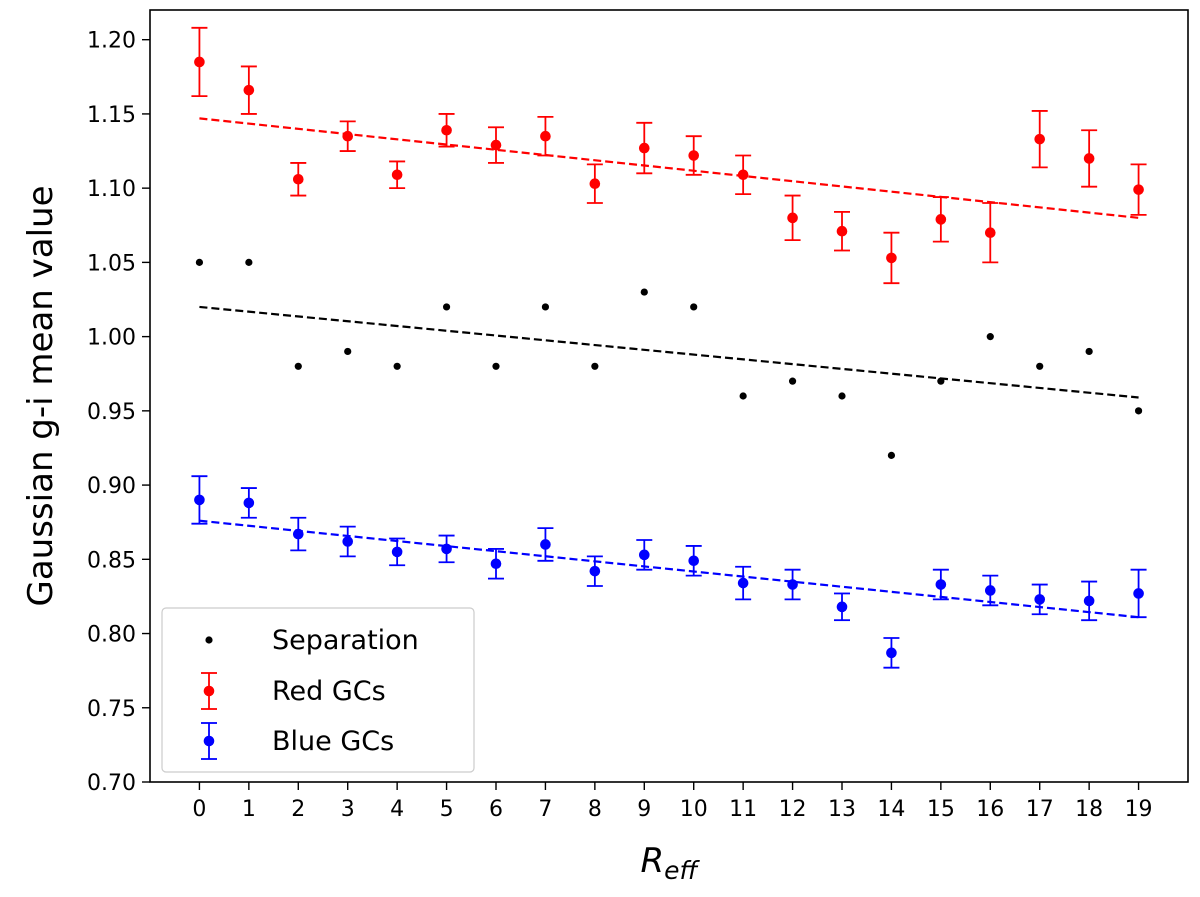 Image resolution: width=1200 pixels, height=897 pixels. Describe the element at coordinates (209, 691) in the screenshot. I see `legend-marker-red-gcs` at that location.